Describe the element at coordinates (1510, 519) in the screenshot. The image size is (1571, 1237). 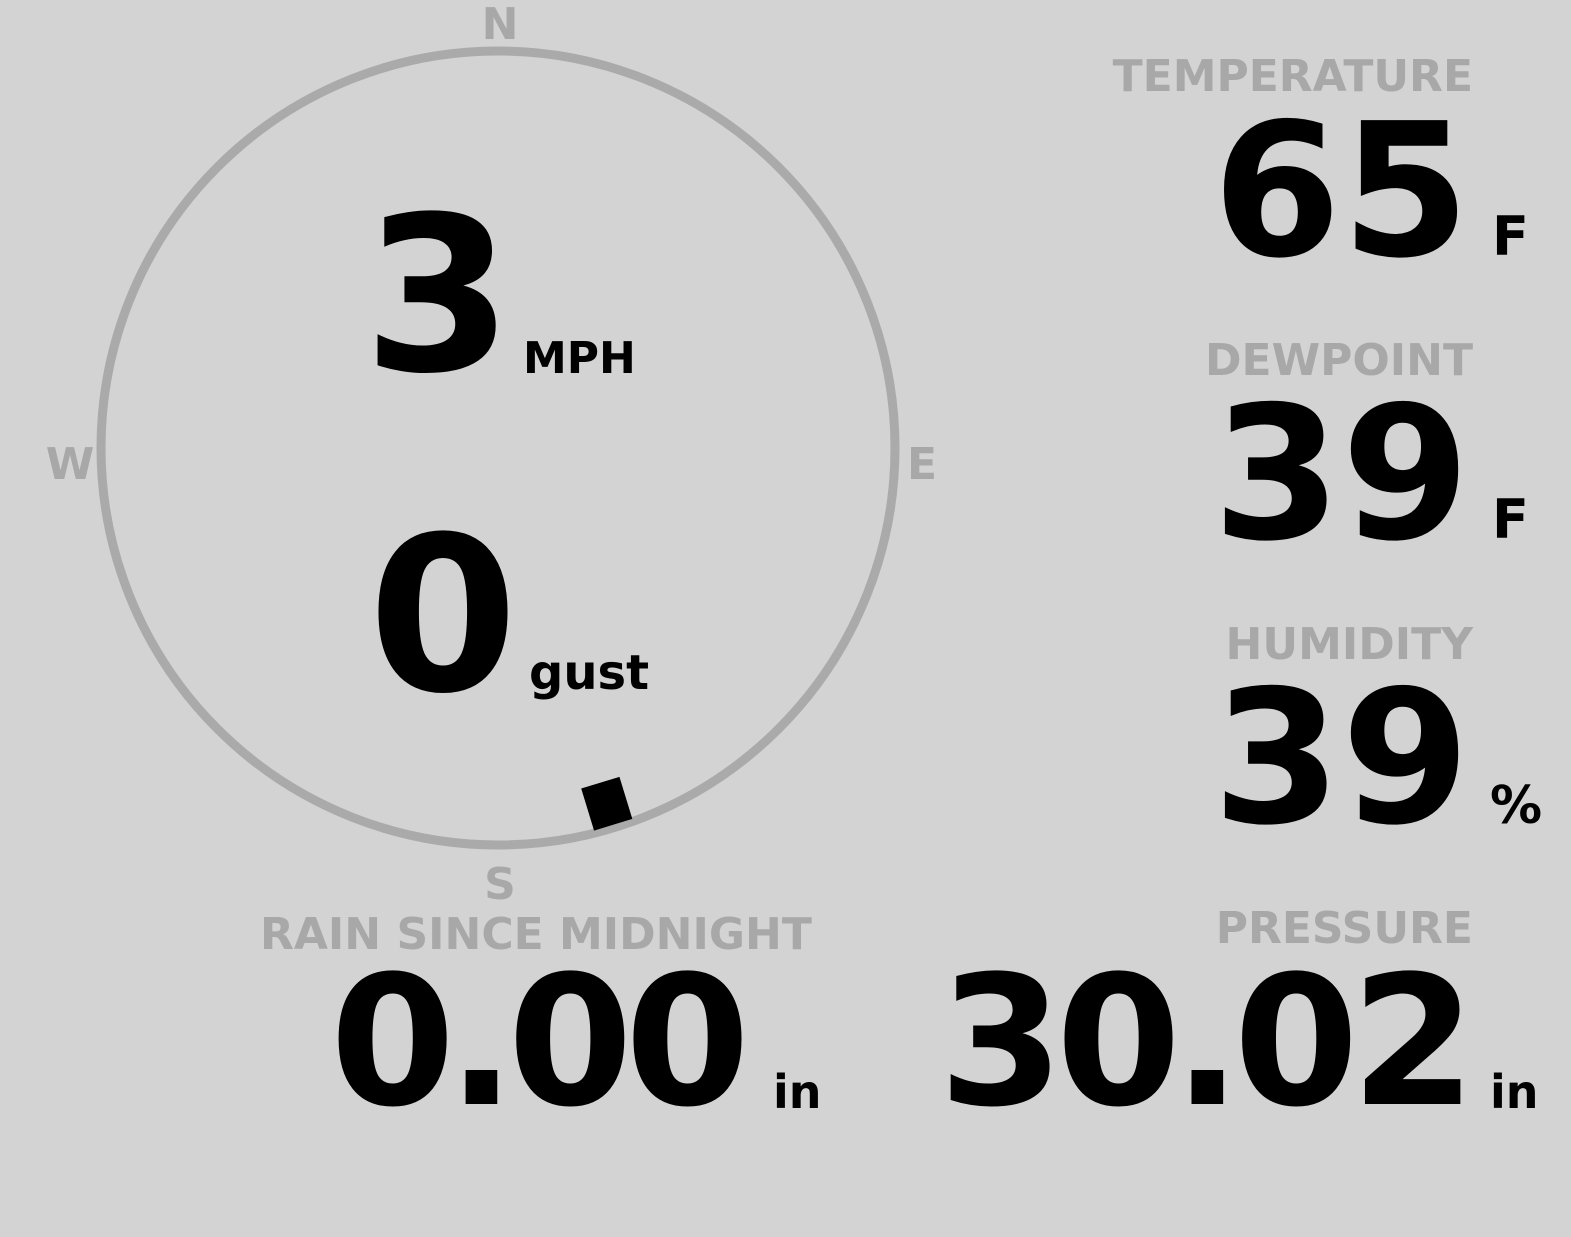
I see `dewpoint-unit: F` at that location.